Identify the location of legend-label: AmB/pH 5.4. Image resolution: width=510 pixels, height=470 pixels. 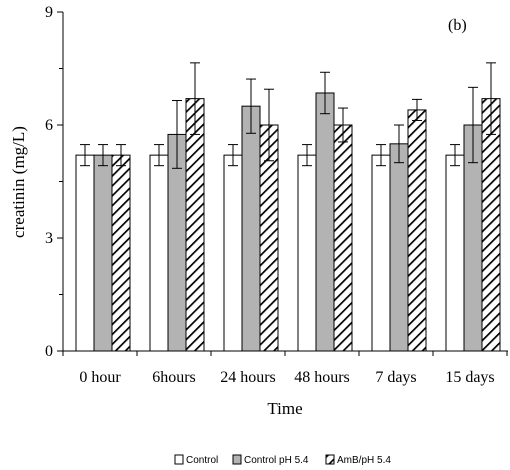
(364, 460).